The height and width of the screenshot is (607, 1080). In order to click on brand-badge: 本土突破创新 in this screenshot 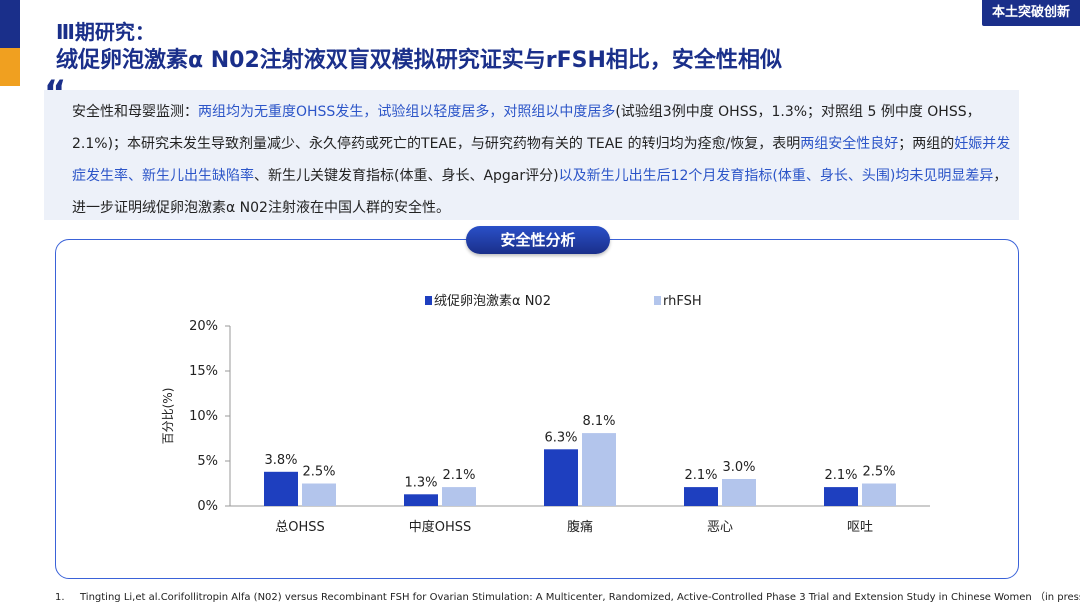, I will do `click(1031, 13)`.